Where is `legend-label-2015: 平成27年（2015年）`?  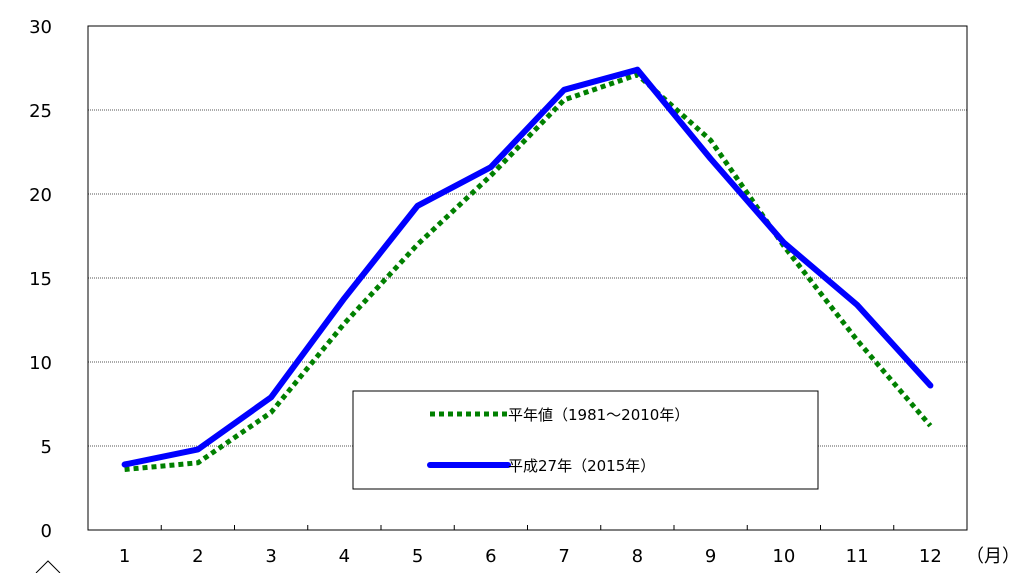 legend-label-2015: 平成27年（2015年） is located at coordinates (581, 466).